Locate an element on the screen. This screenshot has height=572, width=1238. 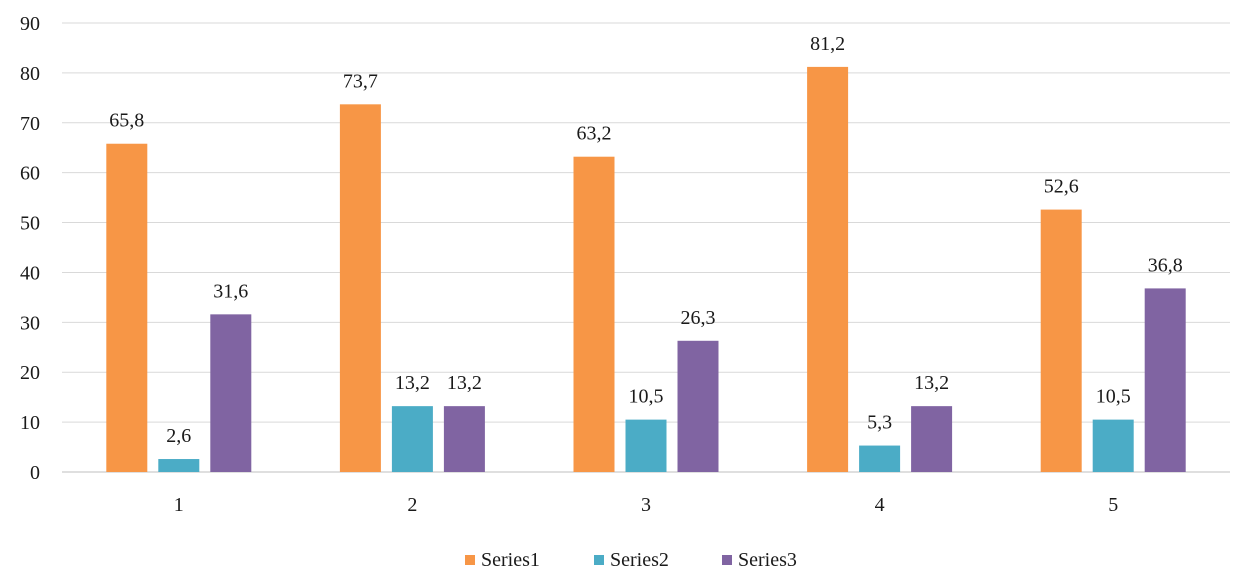
data-label: 31,6 is located at coordinates (230, 291).